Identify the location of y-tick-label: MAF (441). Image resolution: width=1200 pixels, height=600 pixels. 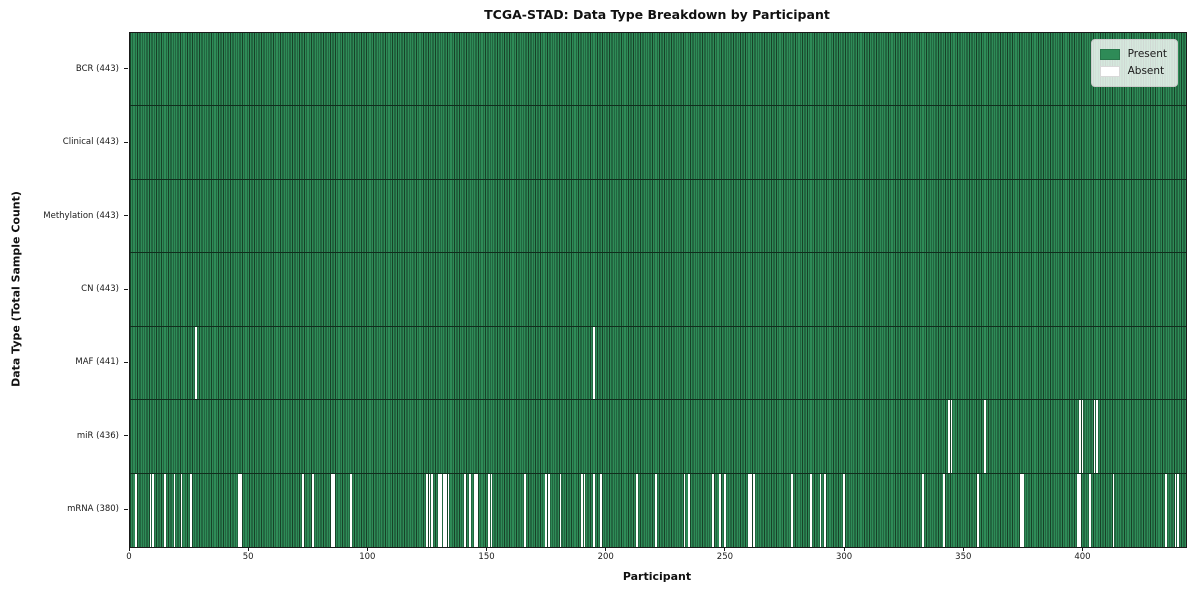
(97, 362).